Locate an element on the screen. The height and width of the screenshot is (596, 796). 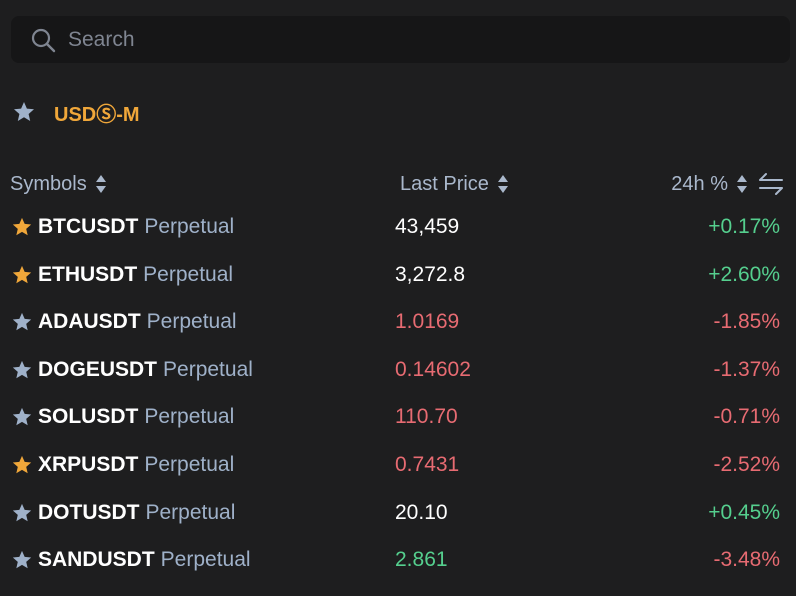
table-header: Symbols Last Price 24h % is located at coordinates (398, 184).